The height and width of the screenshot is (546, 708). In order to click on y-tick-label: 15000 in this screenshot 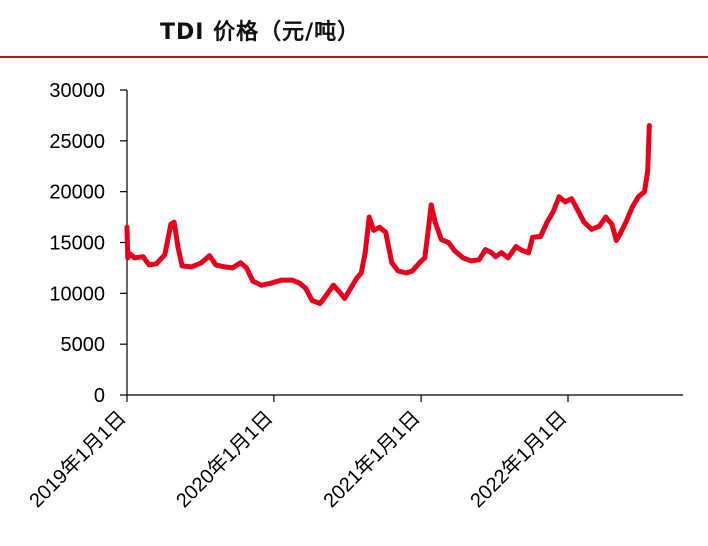, I will do `click(77, 244)`.